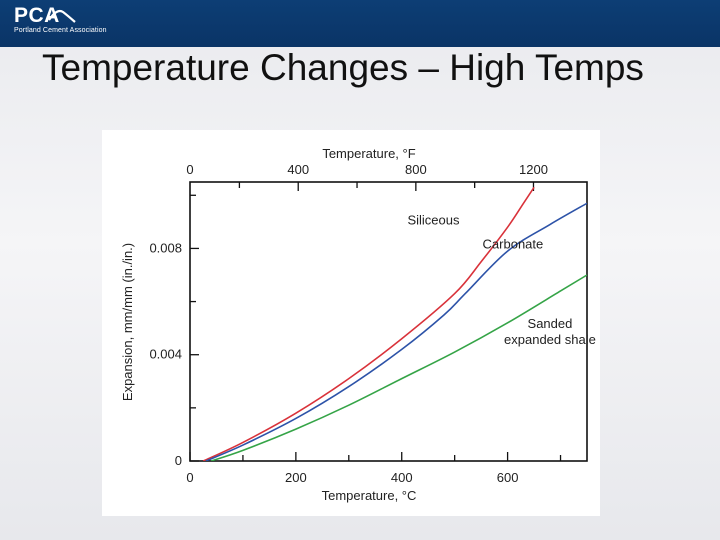 This screenshot has width=720, height=540. What do you see at coordinates (416, 169) in the screenshot?
I see `x2-tick-label: 800` at bounding box center [416, 169].